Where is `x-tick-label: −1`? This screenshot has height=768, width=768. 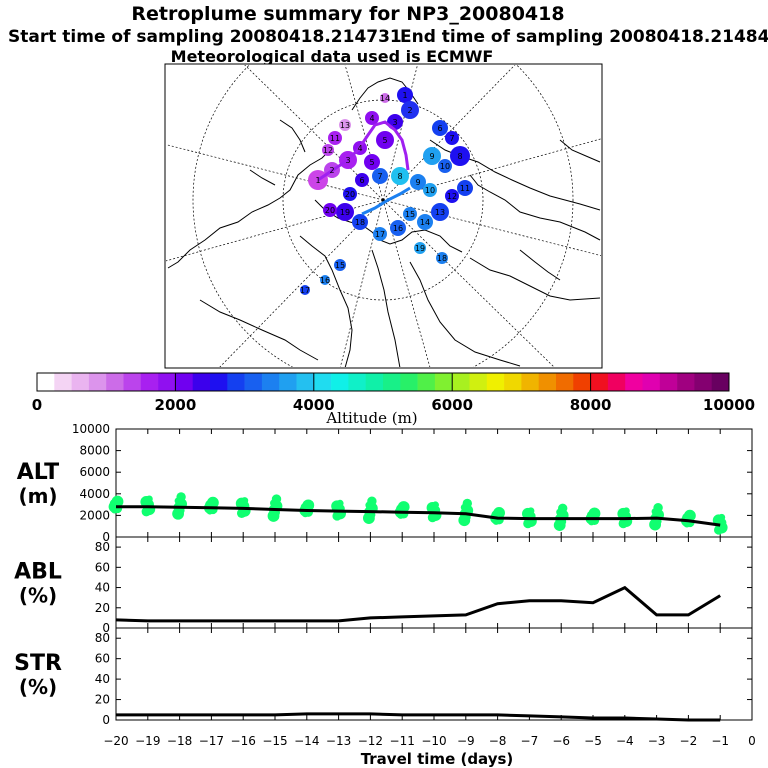
x-tick-label: −1 is located at coordinates (720, 741).